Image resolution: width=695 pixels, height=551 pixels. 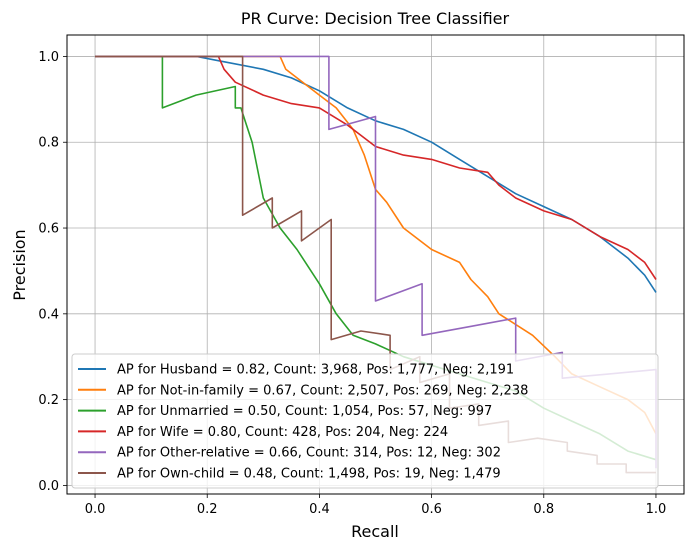 What do you see at coordinates (375, 18) in the screenshot?
I see `chart-title: PR Curve: Decision Tree Classifier` at bounding box center [375, 18].